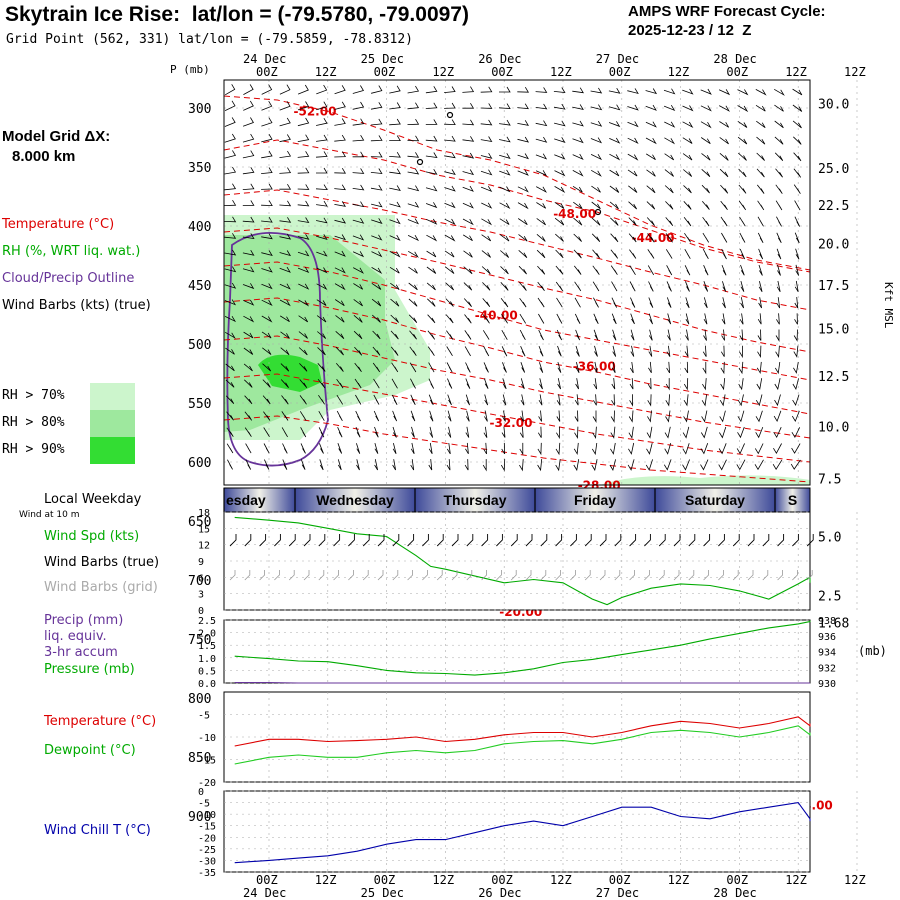  I want to click on day-label: Thursday, so click(474, 500).